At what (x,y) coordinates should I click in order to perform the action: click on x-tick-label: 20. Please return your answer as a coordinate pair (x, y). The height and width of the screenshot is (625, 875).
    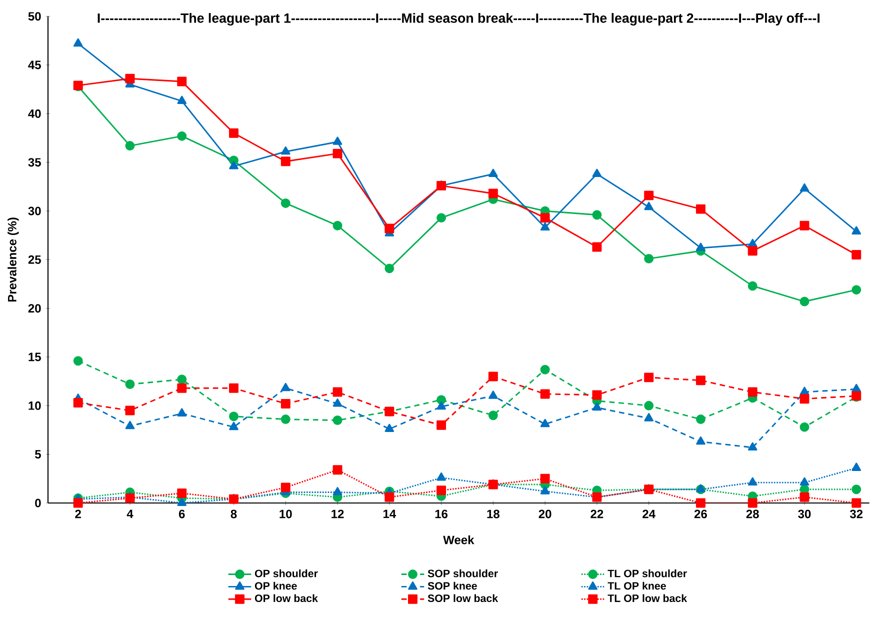
    Looking at the image, I should click on (545, 514).